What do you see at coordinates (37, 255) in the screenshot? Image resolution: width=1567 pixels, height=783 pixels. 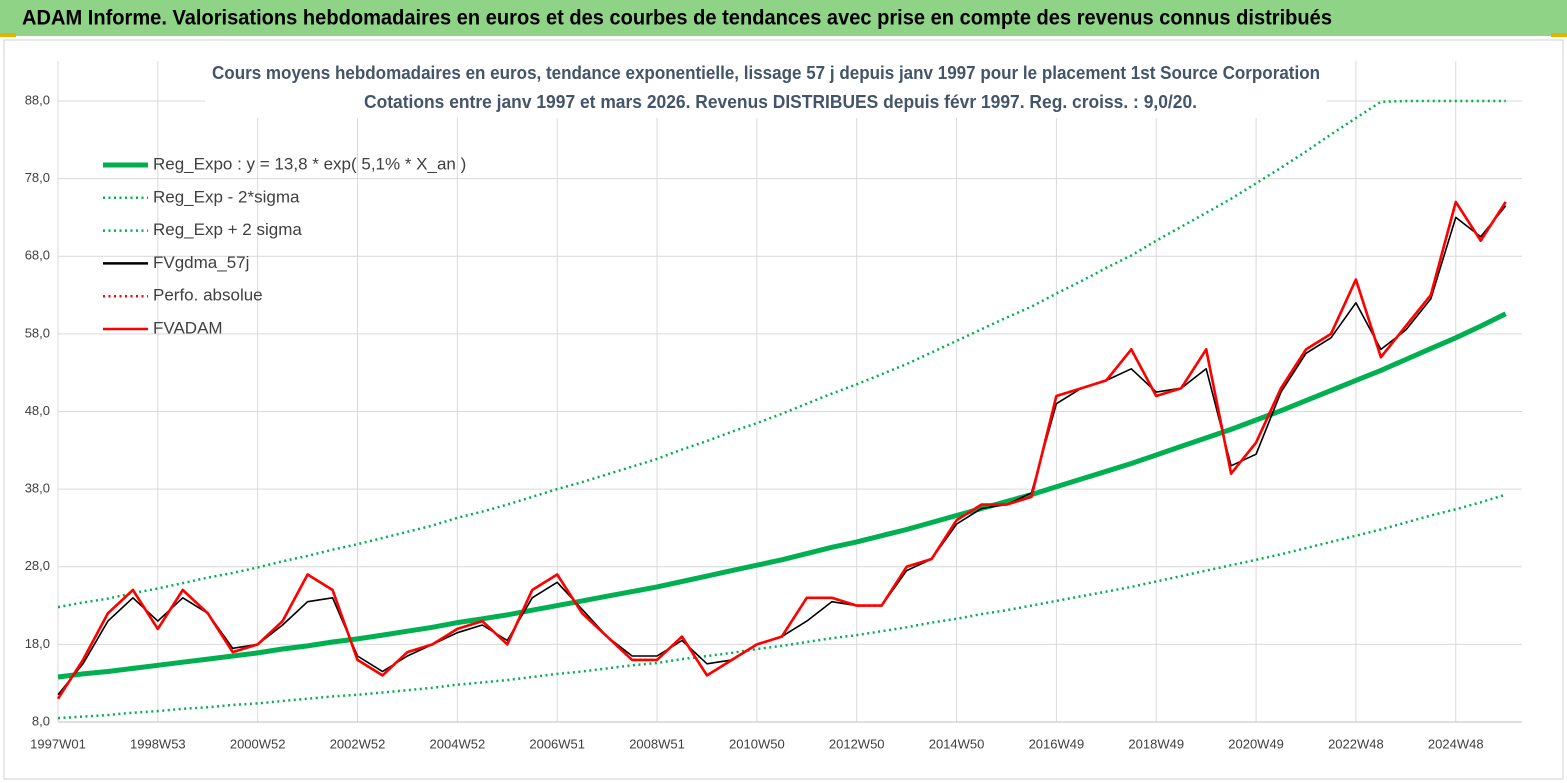 I see `y-tick-label: 68,0` at bounding box center [37, 255].